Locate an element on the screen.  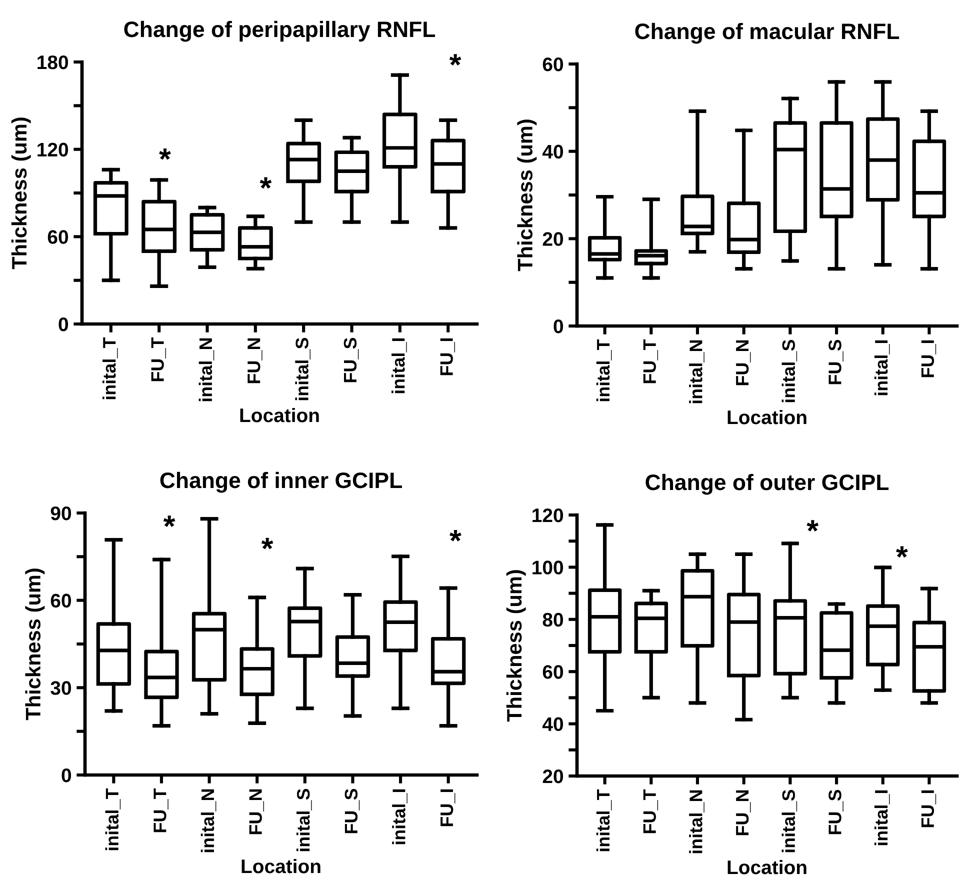
chart-title: Change of inner GCIPL is located at coordinates (281, 482).